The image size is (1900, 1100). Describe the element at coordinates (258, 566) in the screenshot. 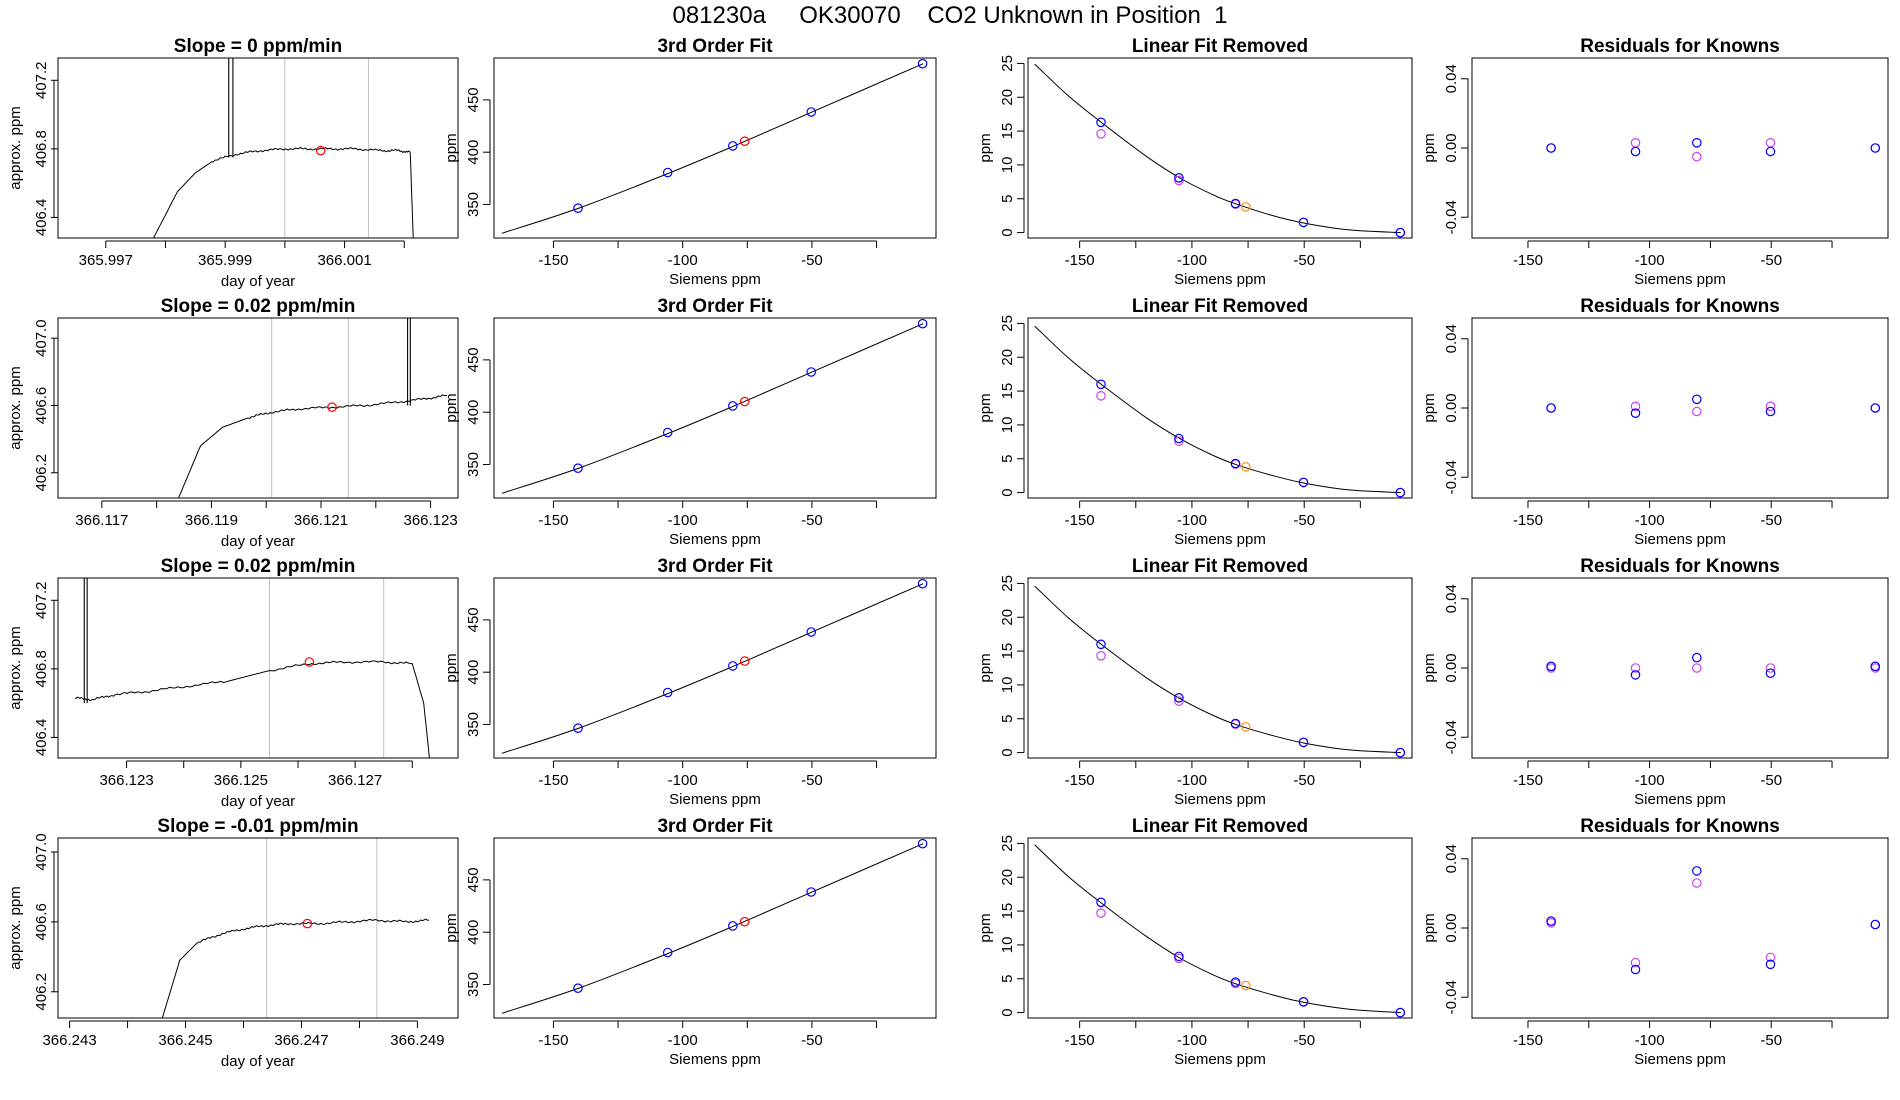

I see `slope-title: Slope = 0.02 ppm/min` at that location.